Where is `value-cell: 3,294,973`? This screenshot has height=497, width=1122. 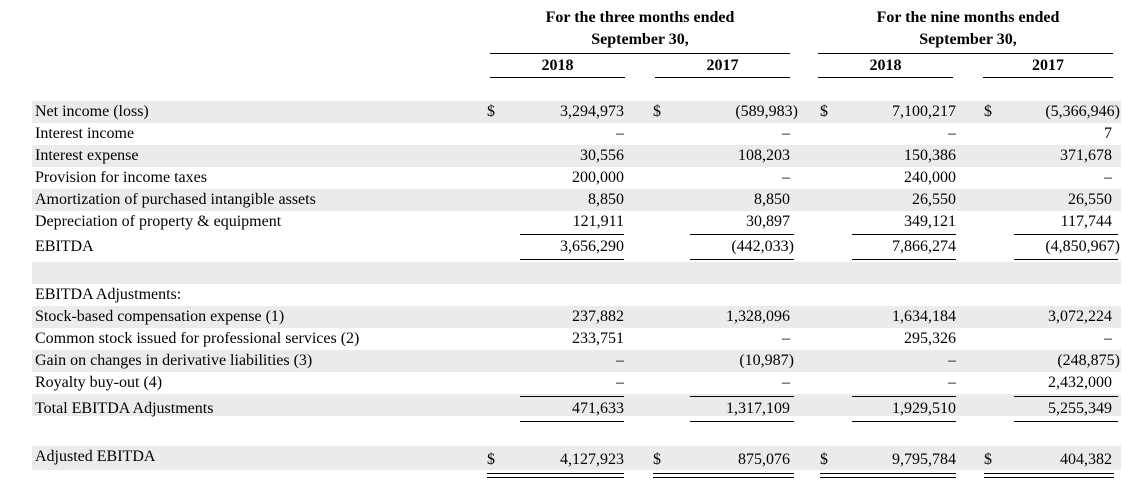
value-cell: 3,294,973 is located at coordinates (592, 111).